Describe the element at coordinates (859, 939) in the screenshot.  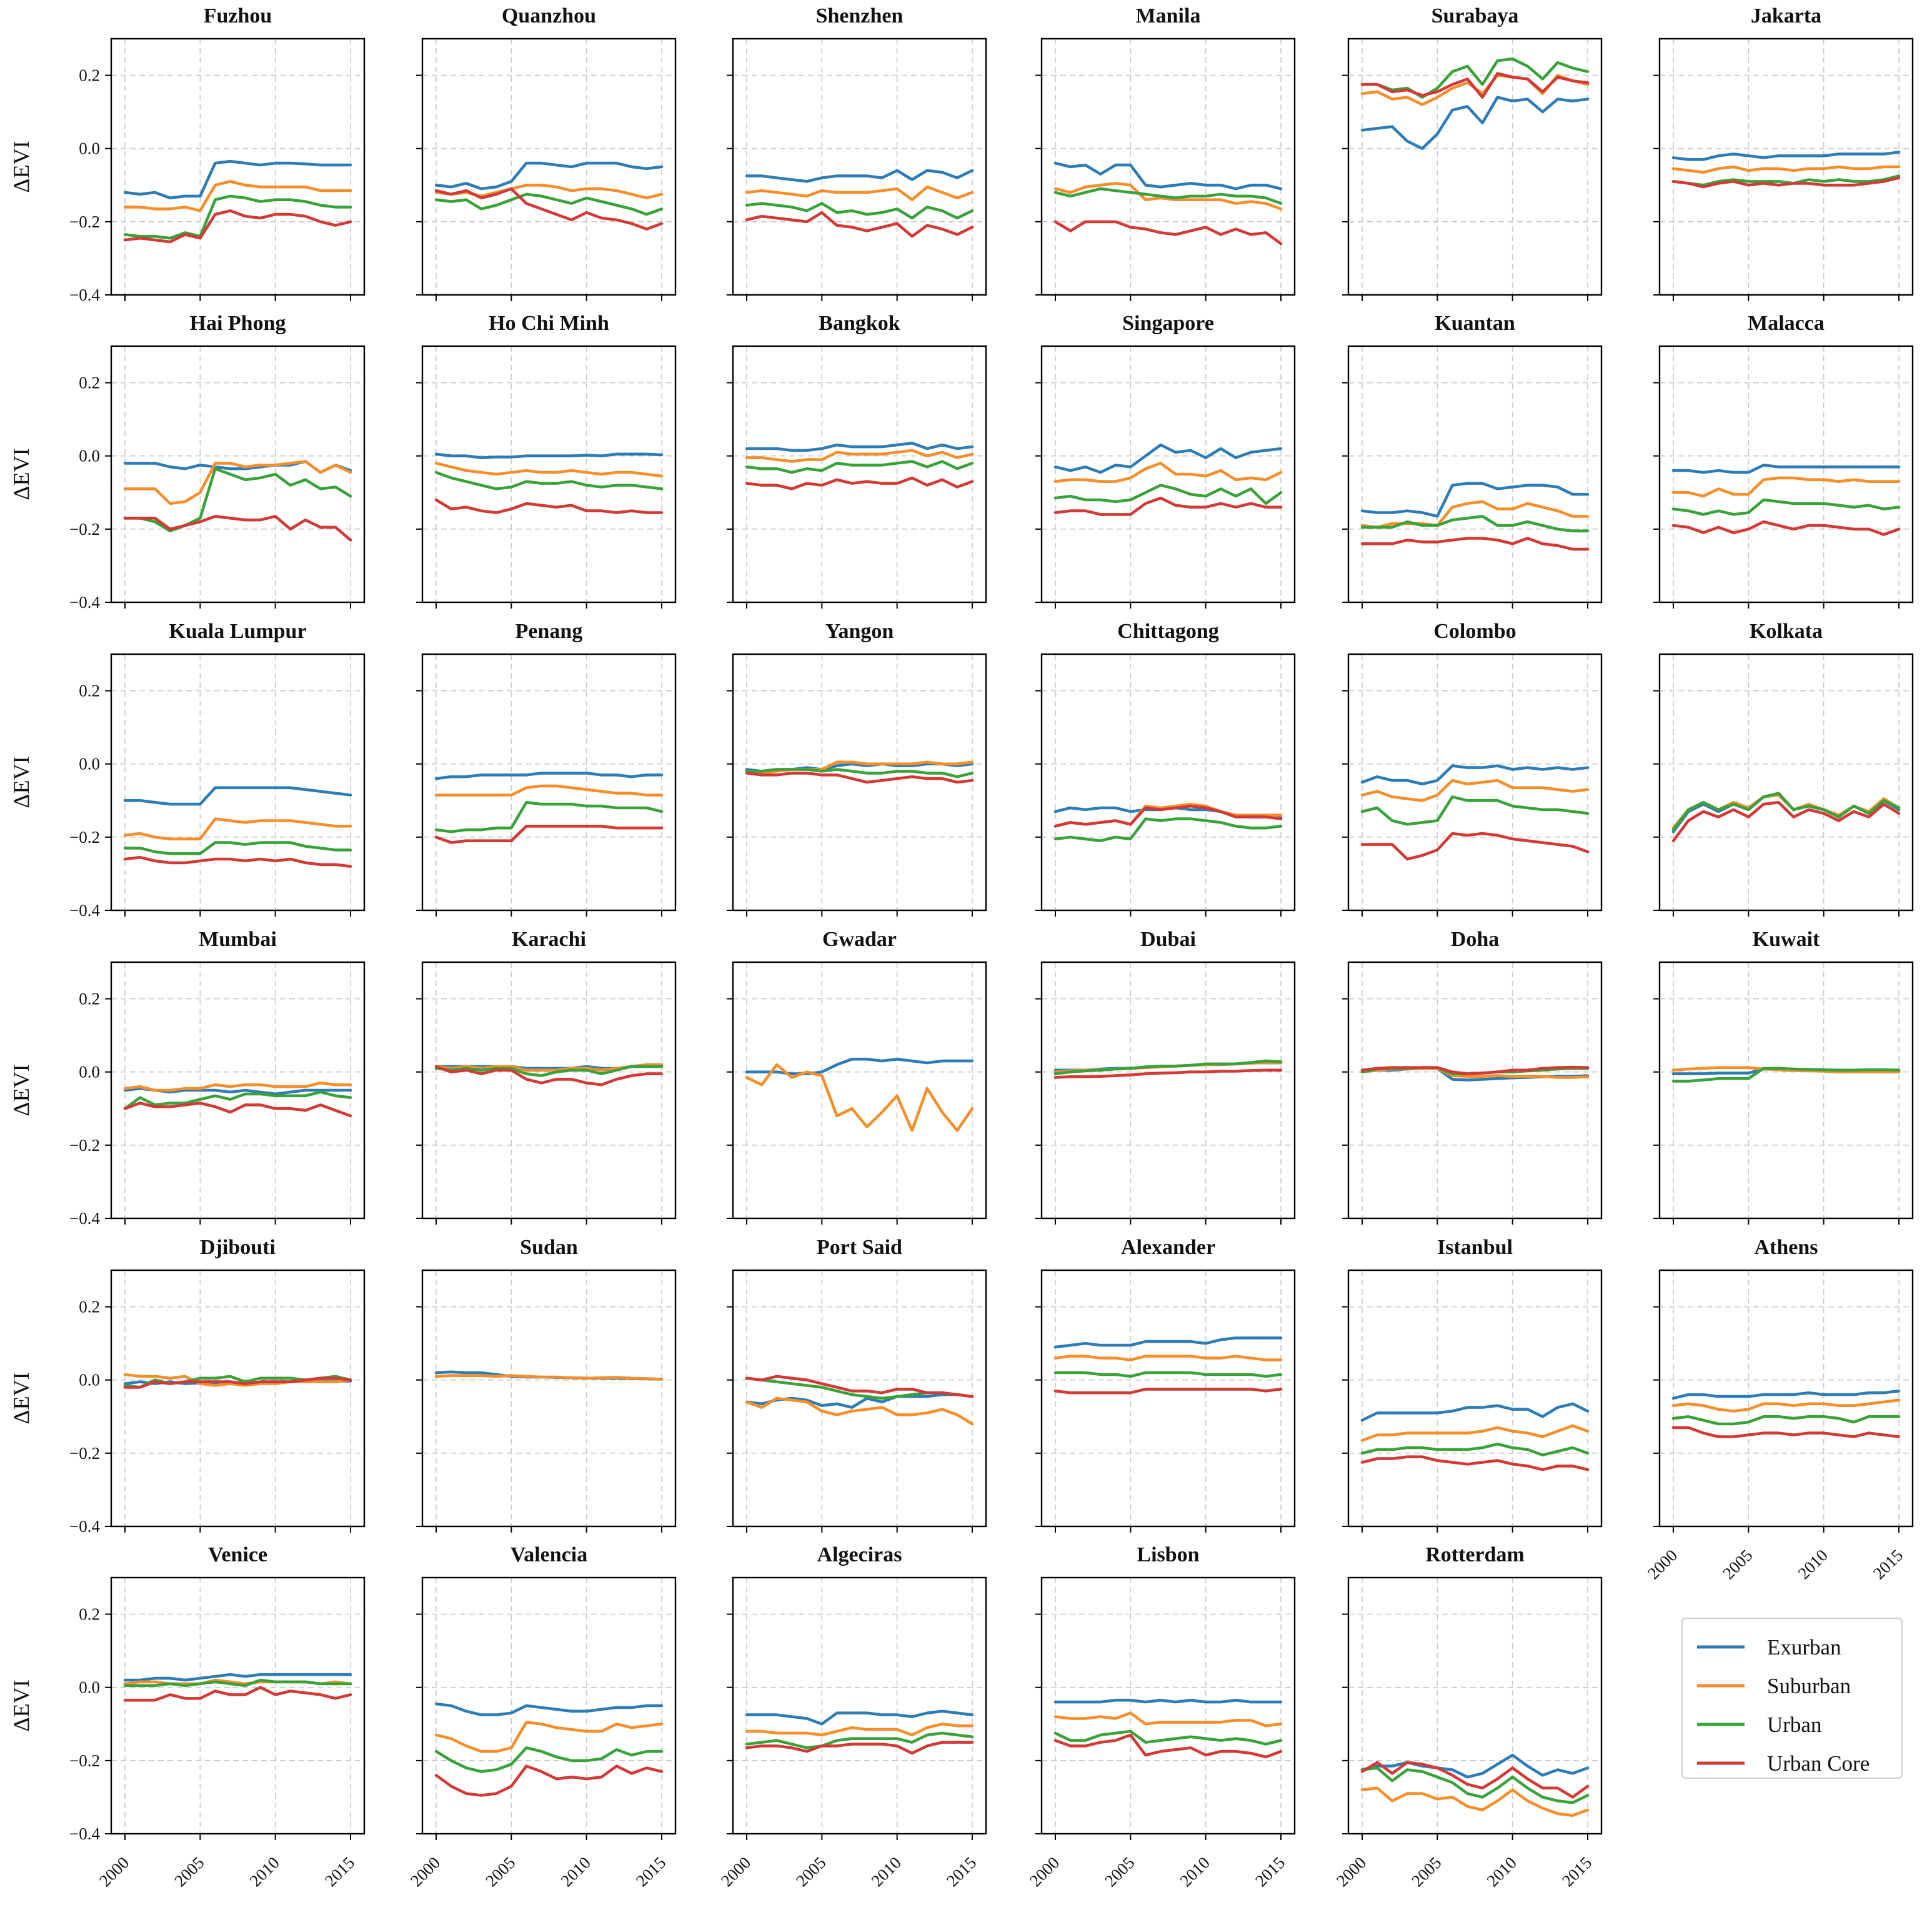
I see `panel-title: Gwadar` at that location.